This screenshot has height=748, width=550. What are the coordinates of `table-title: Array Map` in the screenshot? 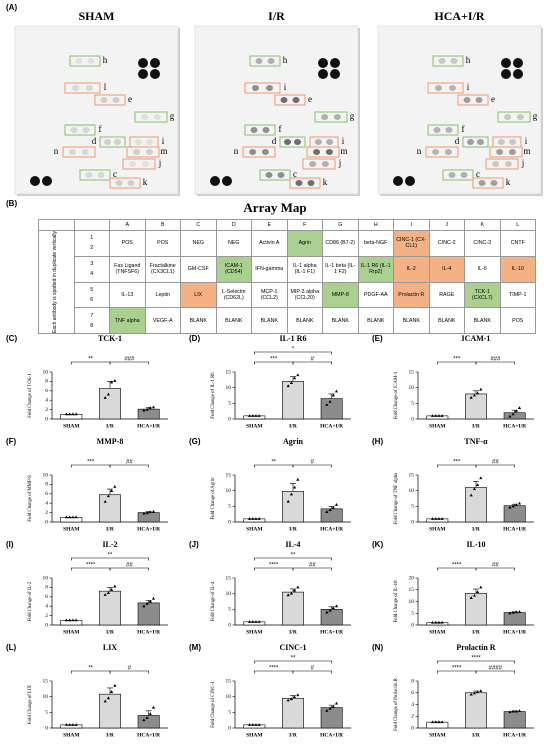 It's located at (275, 207).